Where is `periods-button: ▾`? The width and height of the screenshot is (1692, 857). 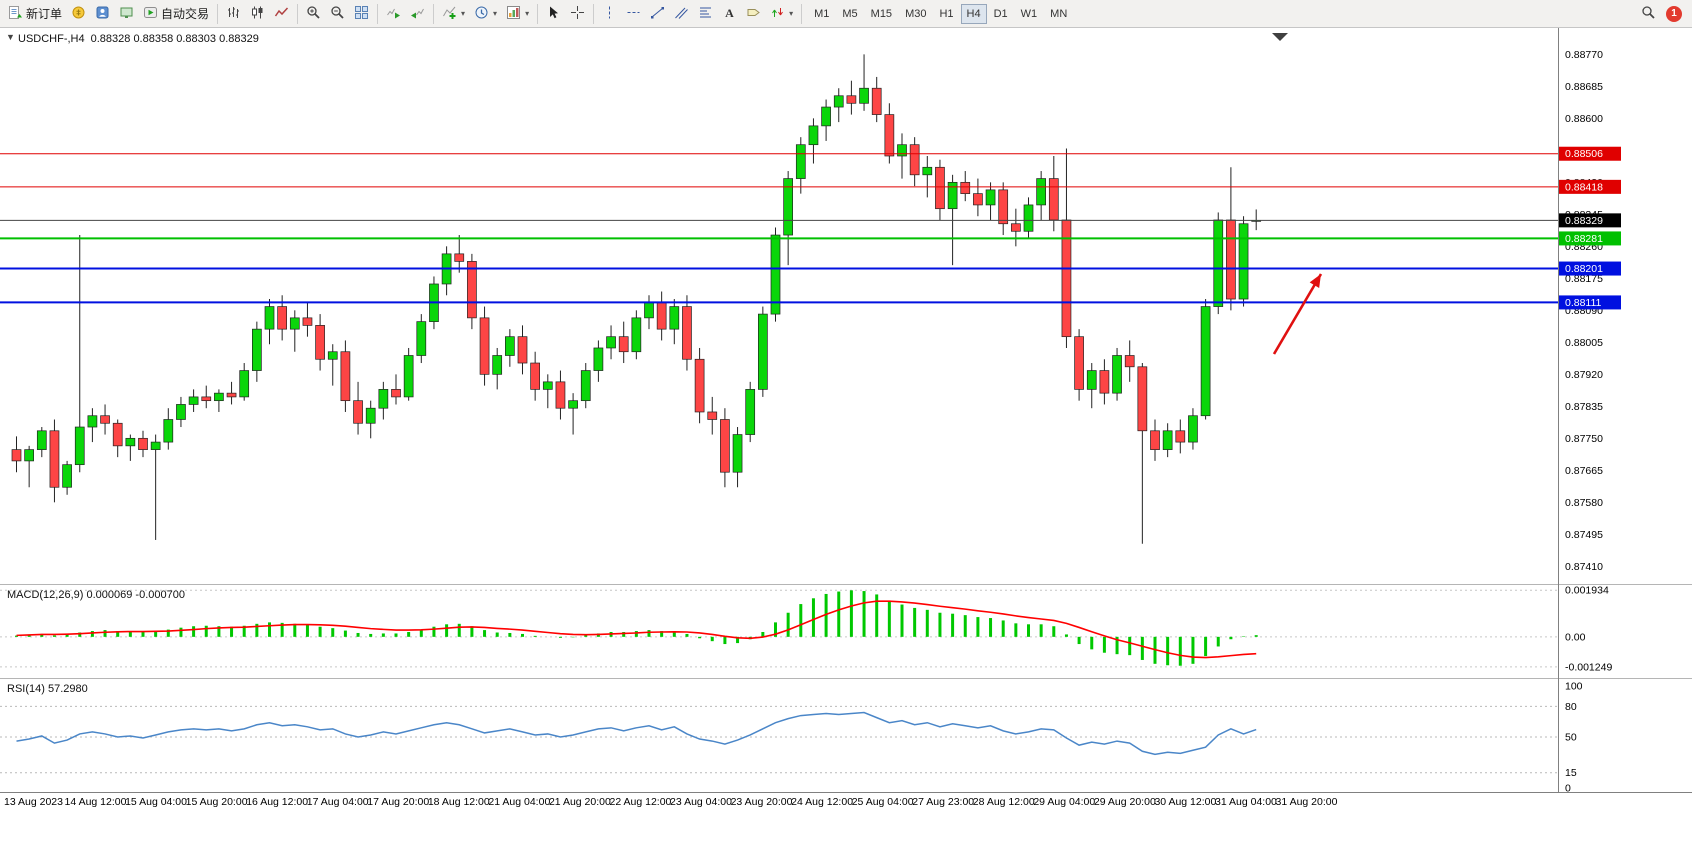 periods-button: ▾ is located at coordinates (485, 14).